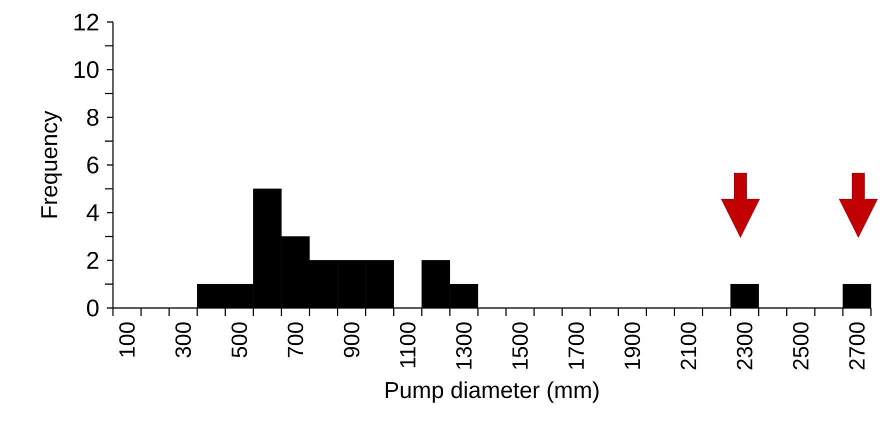  I want to click on x-tick-label: 2100, so click(688, 346).